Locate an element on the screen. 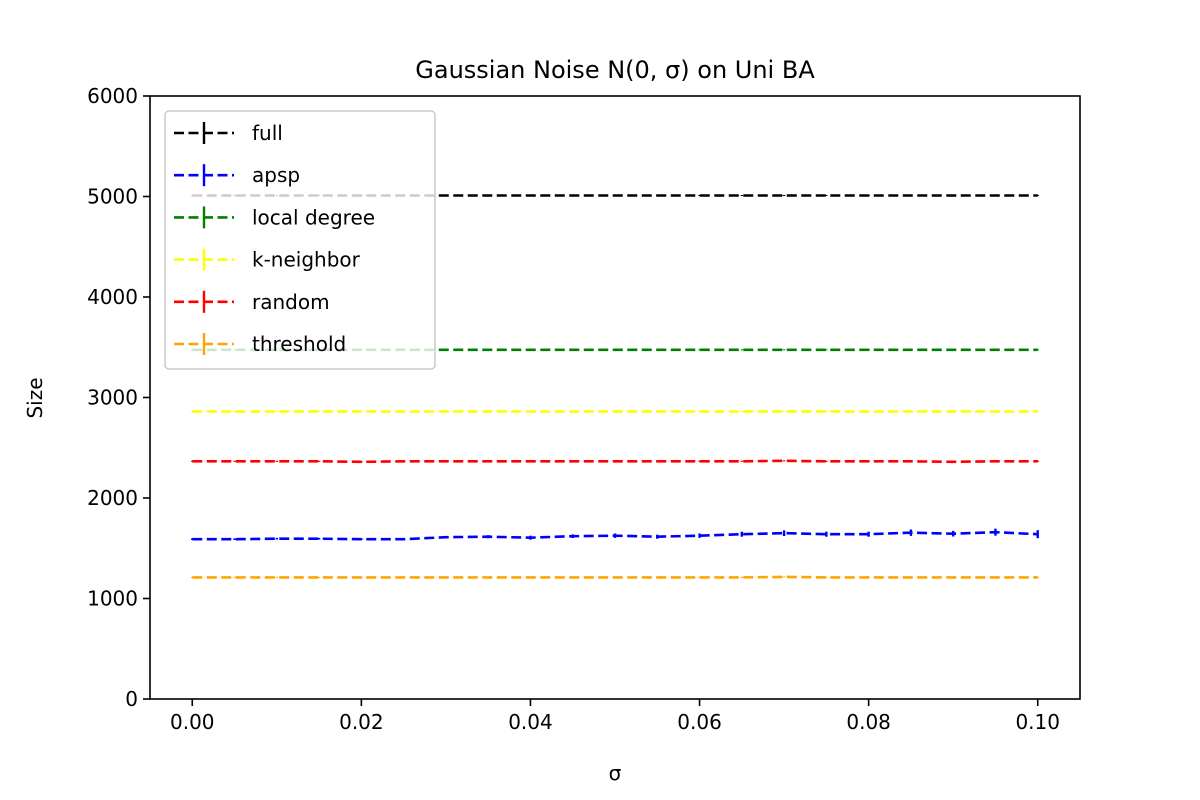 The width and height of the screenshot is (1200, 800). x-tick-label: 0.10 is located at coordinates (1037, 722).